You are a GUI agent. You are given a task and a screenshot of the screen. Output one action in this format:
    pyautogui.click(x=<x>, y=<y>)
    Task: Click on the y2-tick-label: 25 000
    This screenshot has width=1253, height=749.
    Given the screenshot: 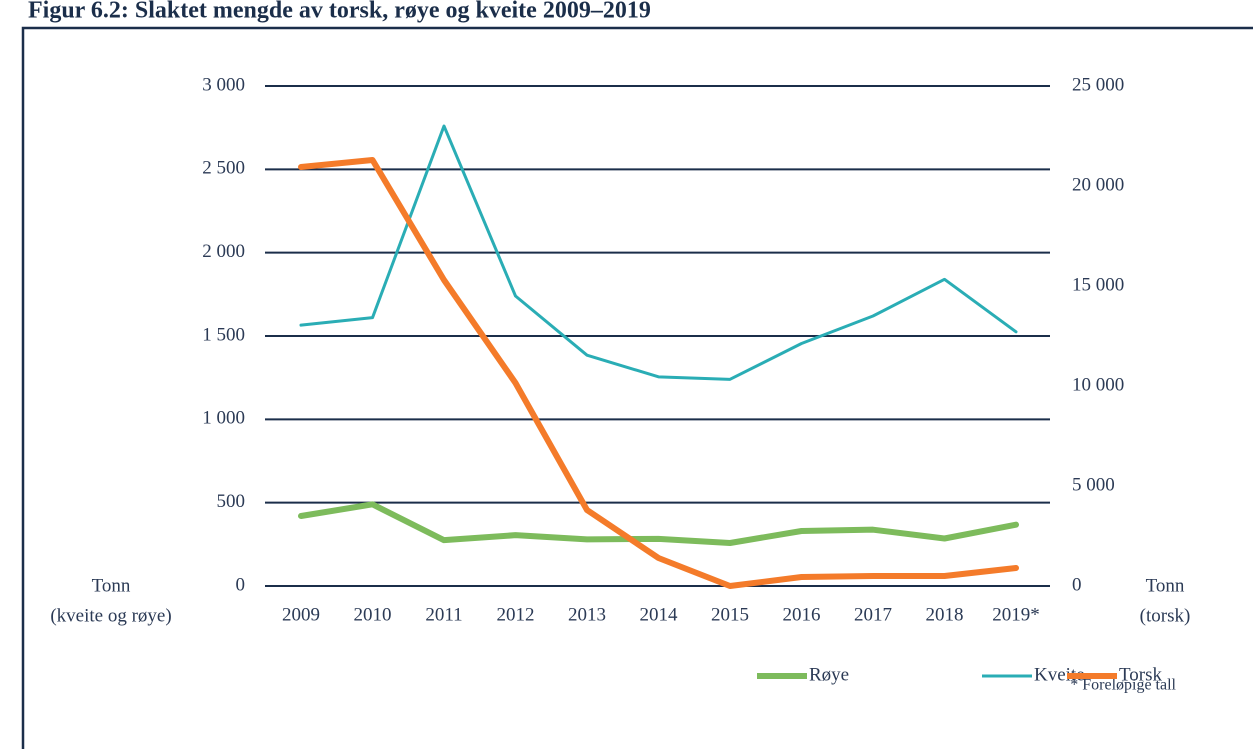 What is the action you would take?
    pyautogui.click(x=1098, y=84)
    